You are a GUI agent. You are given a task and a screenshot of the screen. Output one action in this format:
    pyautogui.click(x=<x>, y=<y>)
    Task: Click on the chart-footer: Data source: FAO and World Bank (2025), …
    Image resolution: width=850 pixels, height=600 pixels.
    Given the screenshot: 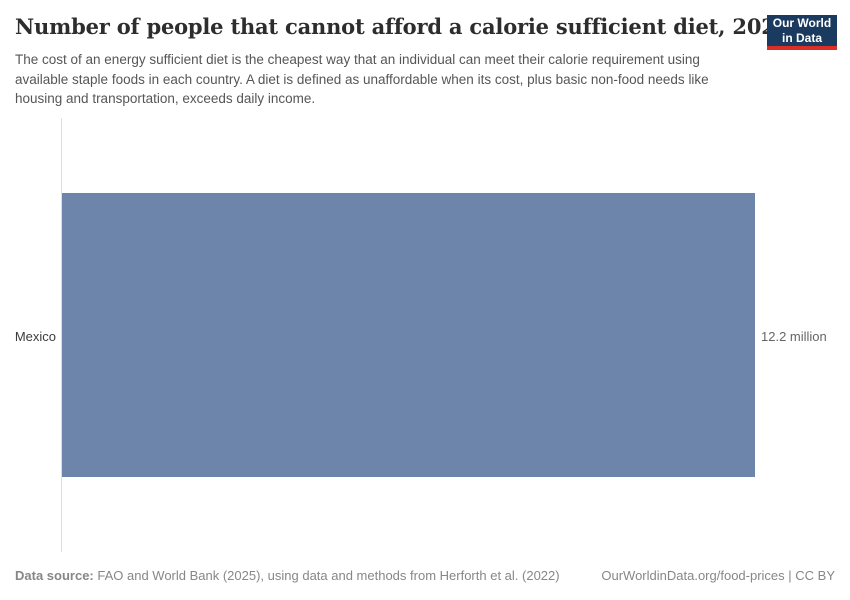 What is the action you would take?
    pyautogui.click(x=425, y=575)
    